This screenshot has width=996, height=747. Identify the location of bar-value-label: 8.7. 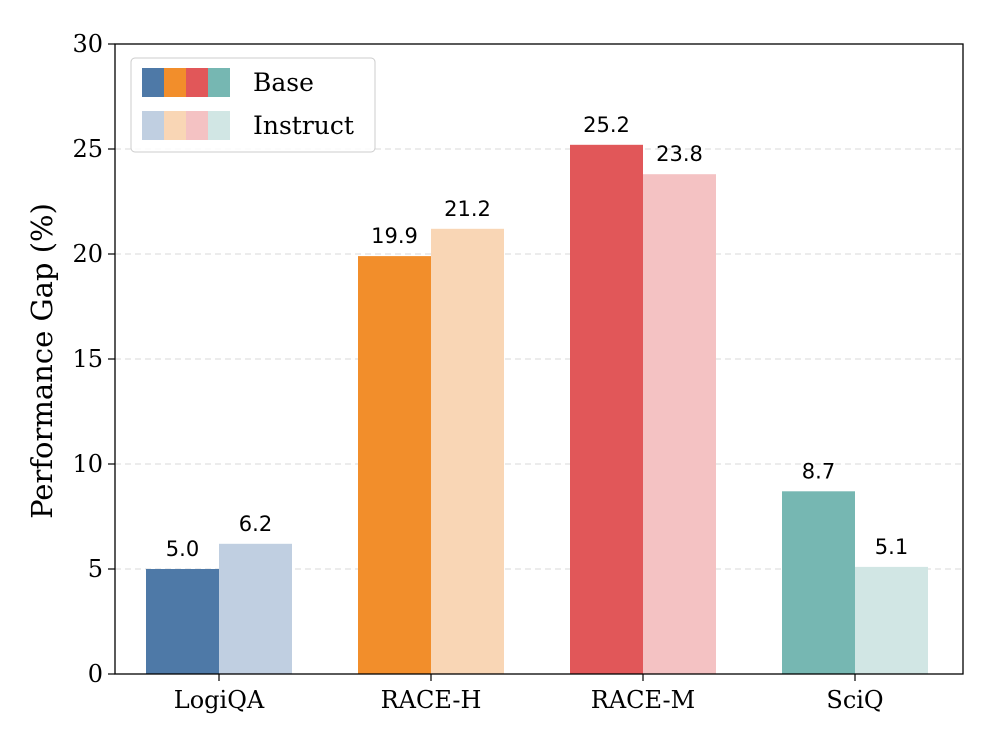
(818, 471).